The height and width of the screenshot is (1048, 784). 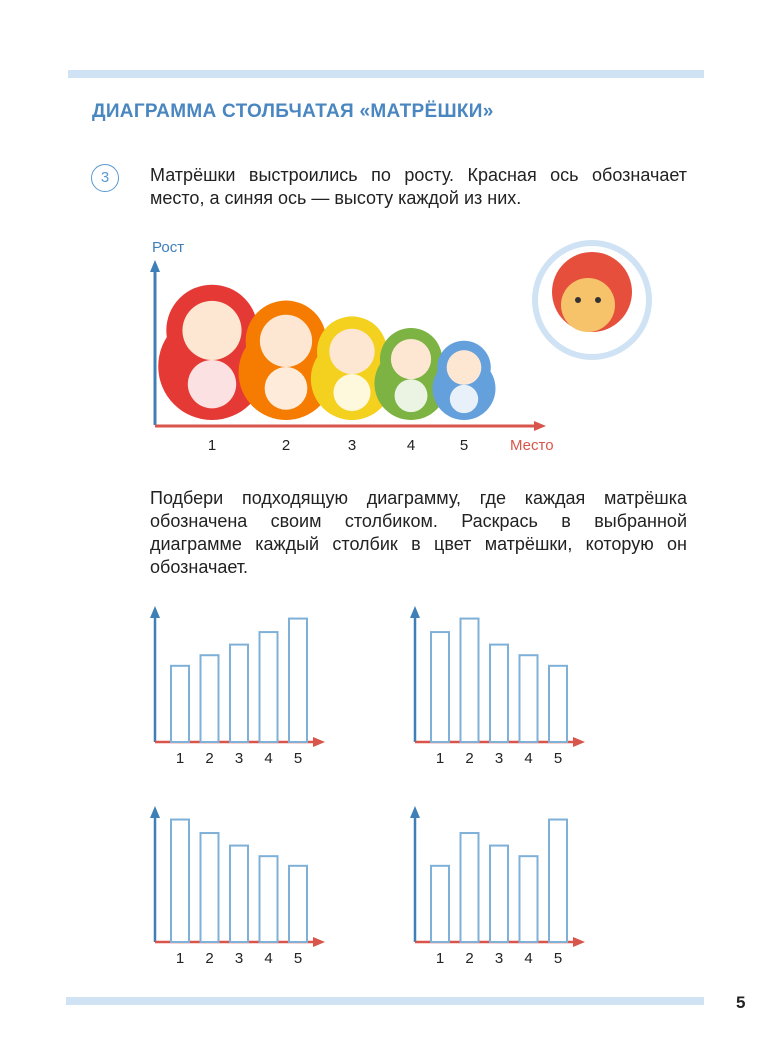 What do you see at coordinates (532, 445) in the screenshot?
I see `x-axis-label: Место` at bounding box center [532, 445].